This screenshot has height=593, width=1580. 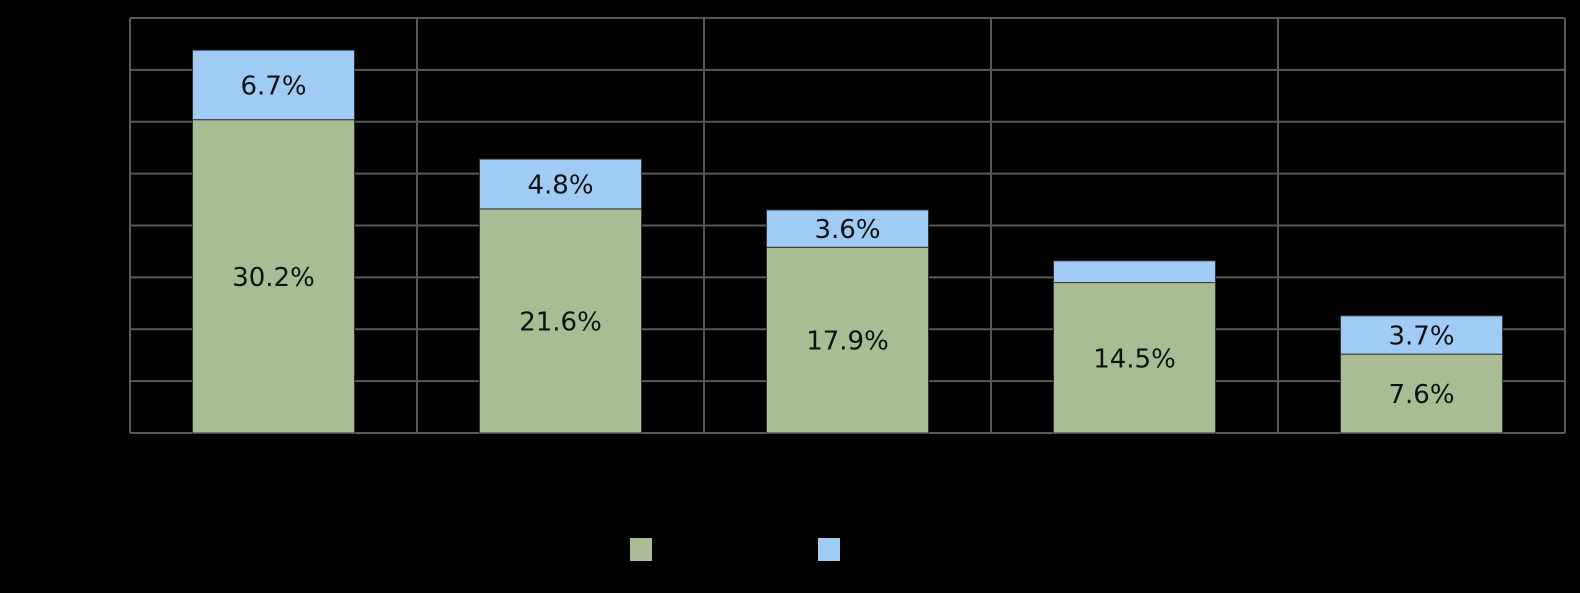 I want to click on data-label: 4.8%, so click(x=560, y=186).